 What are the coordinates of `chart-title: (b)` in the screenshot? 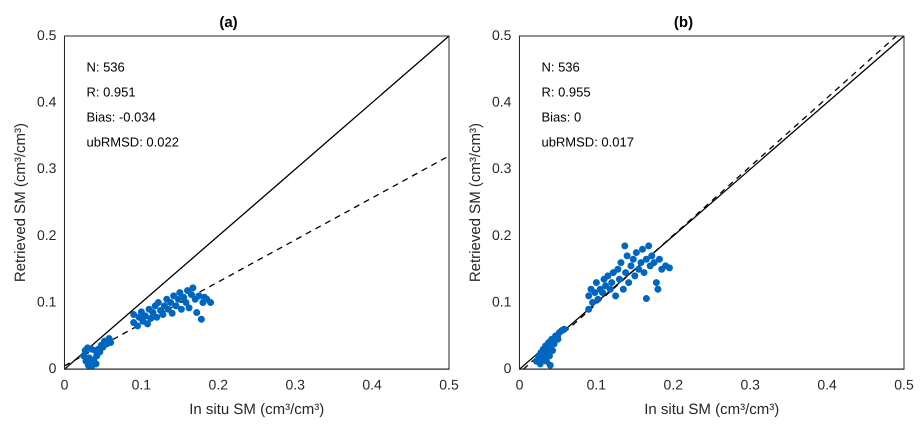 It's located at (684, 23).